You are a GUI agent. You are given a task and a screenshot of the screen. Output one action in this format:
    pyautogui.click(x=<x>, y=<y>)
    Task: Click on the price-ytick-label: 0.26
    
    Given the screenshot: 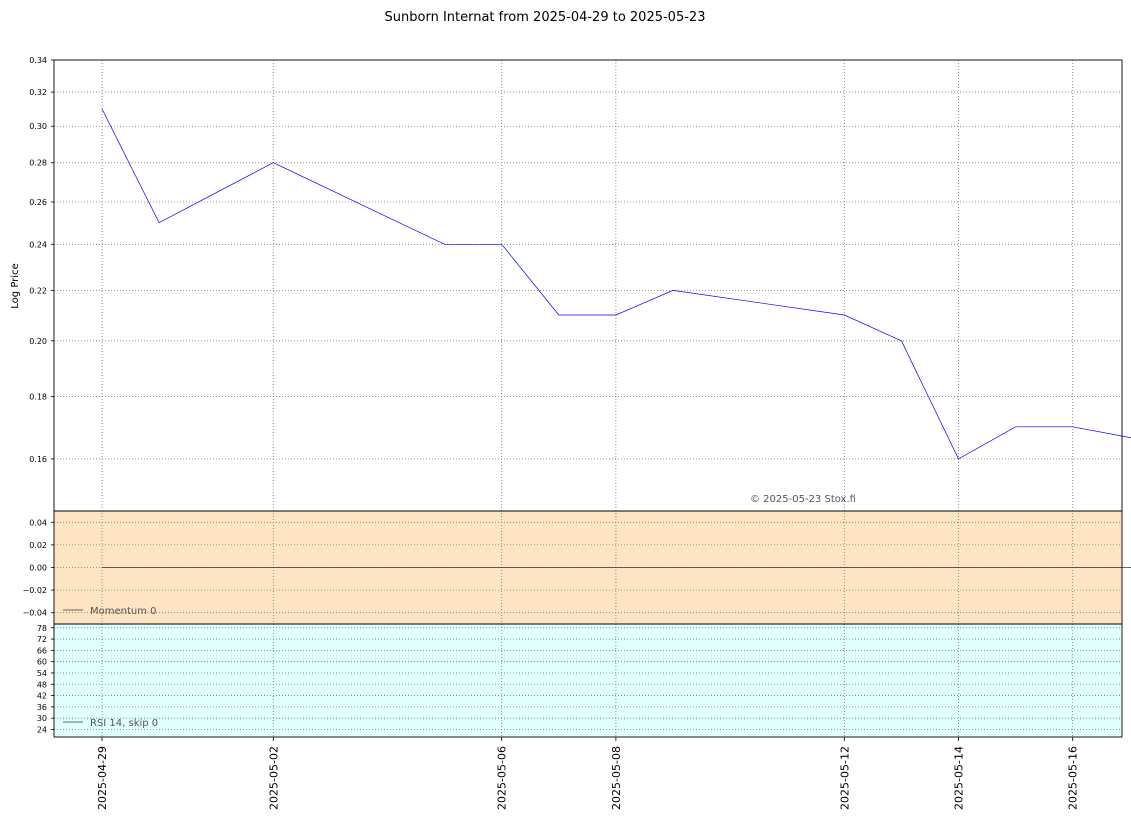 What is the action you would take?
    pyautogui.click(x=38, y=202)
    